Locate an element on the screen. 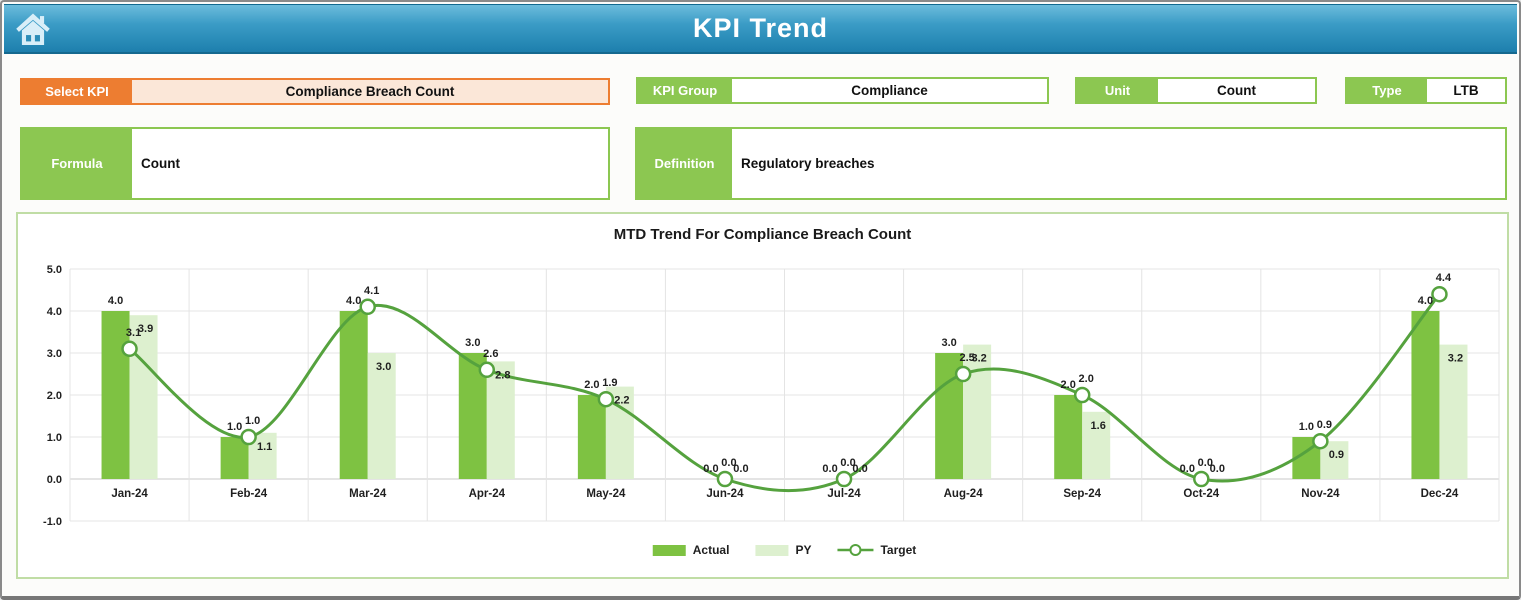  legend-swatch-py is located at coordinates (772, 550).